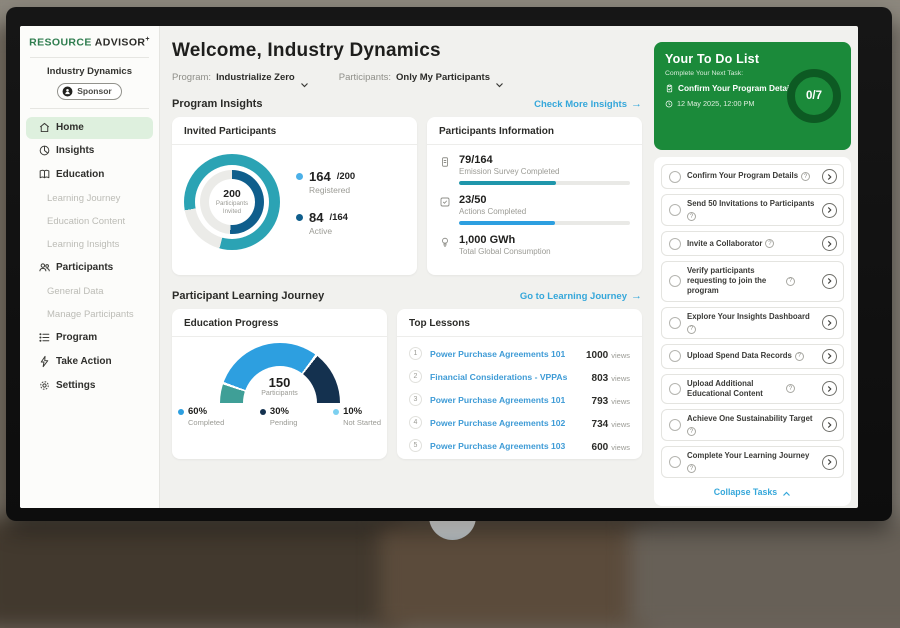  I want to click on check-more-insights-link: Check More Insights →, so click(588, 104).